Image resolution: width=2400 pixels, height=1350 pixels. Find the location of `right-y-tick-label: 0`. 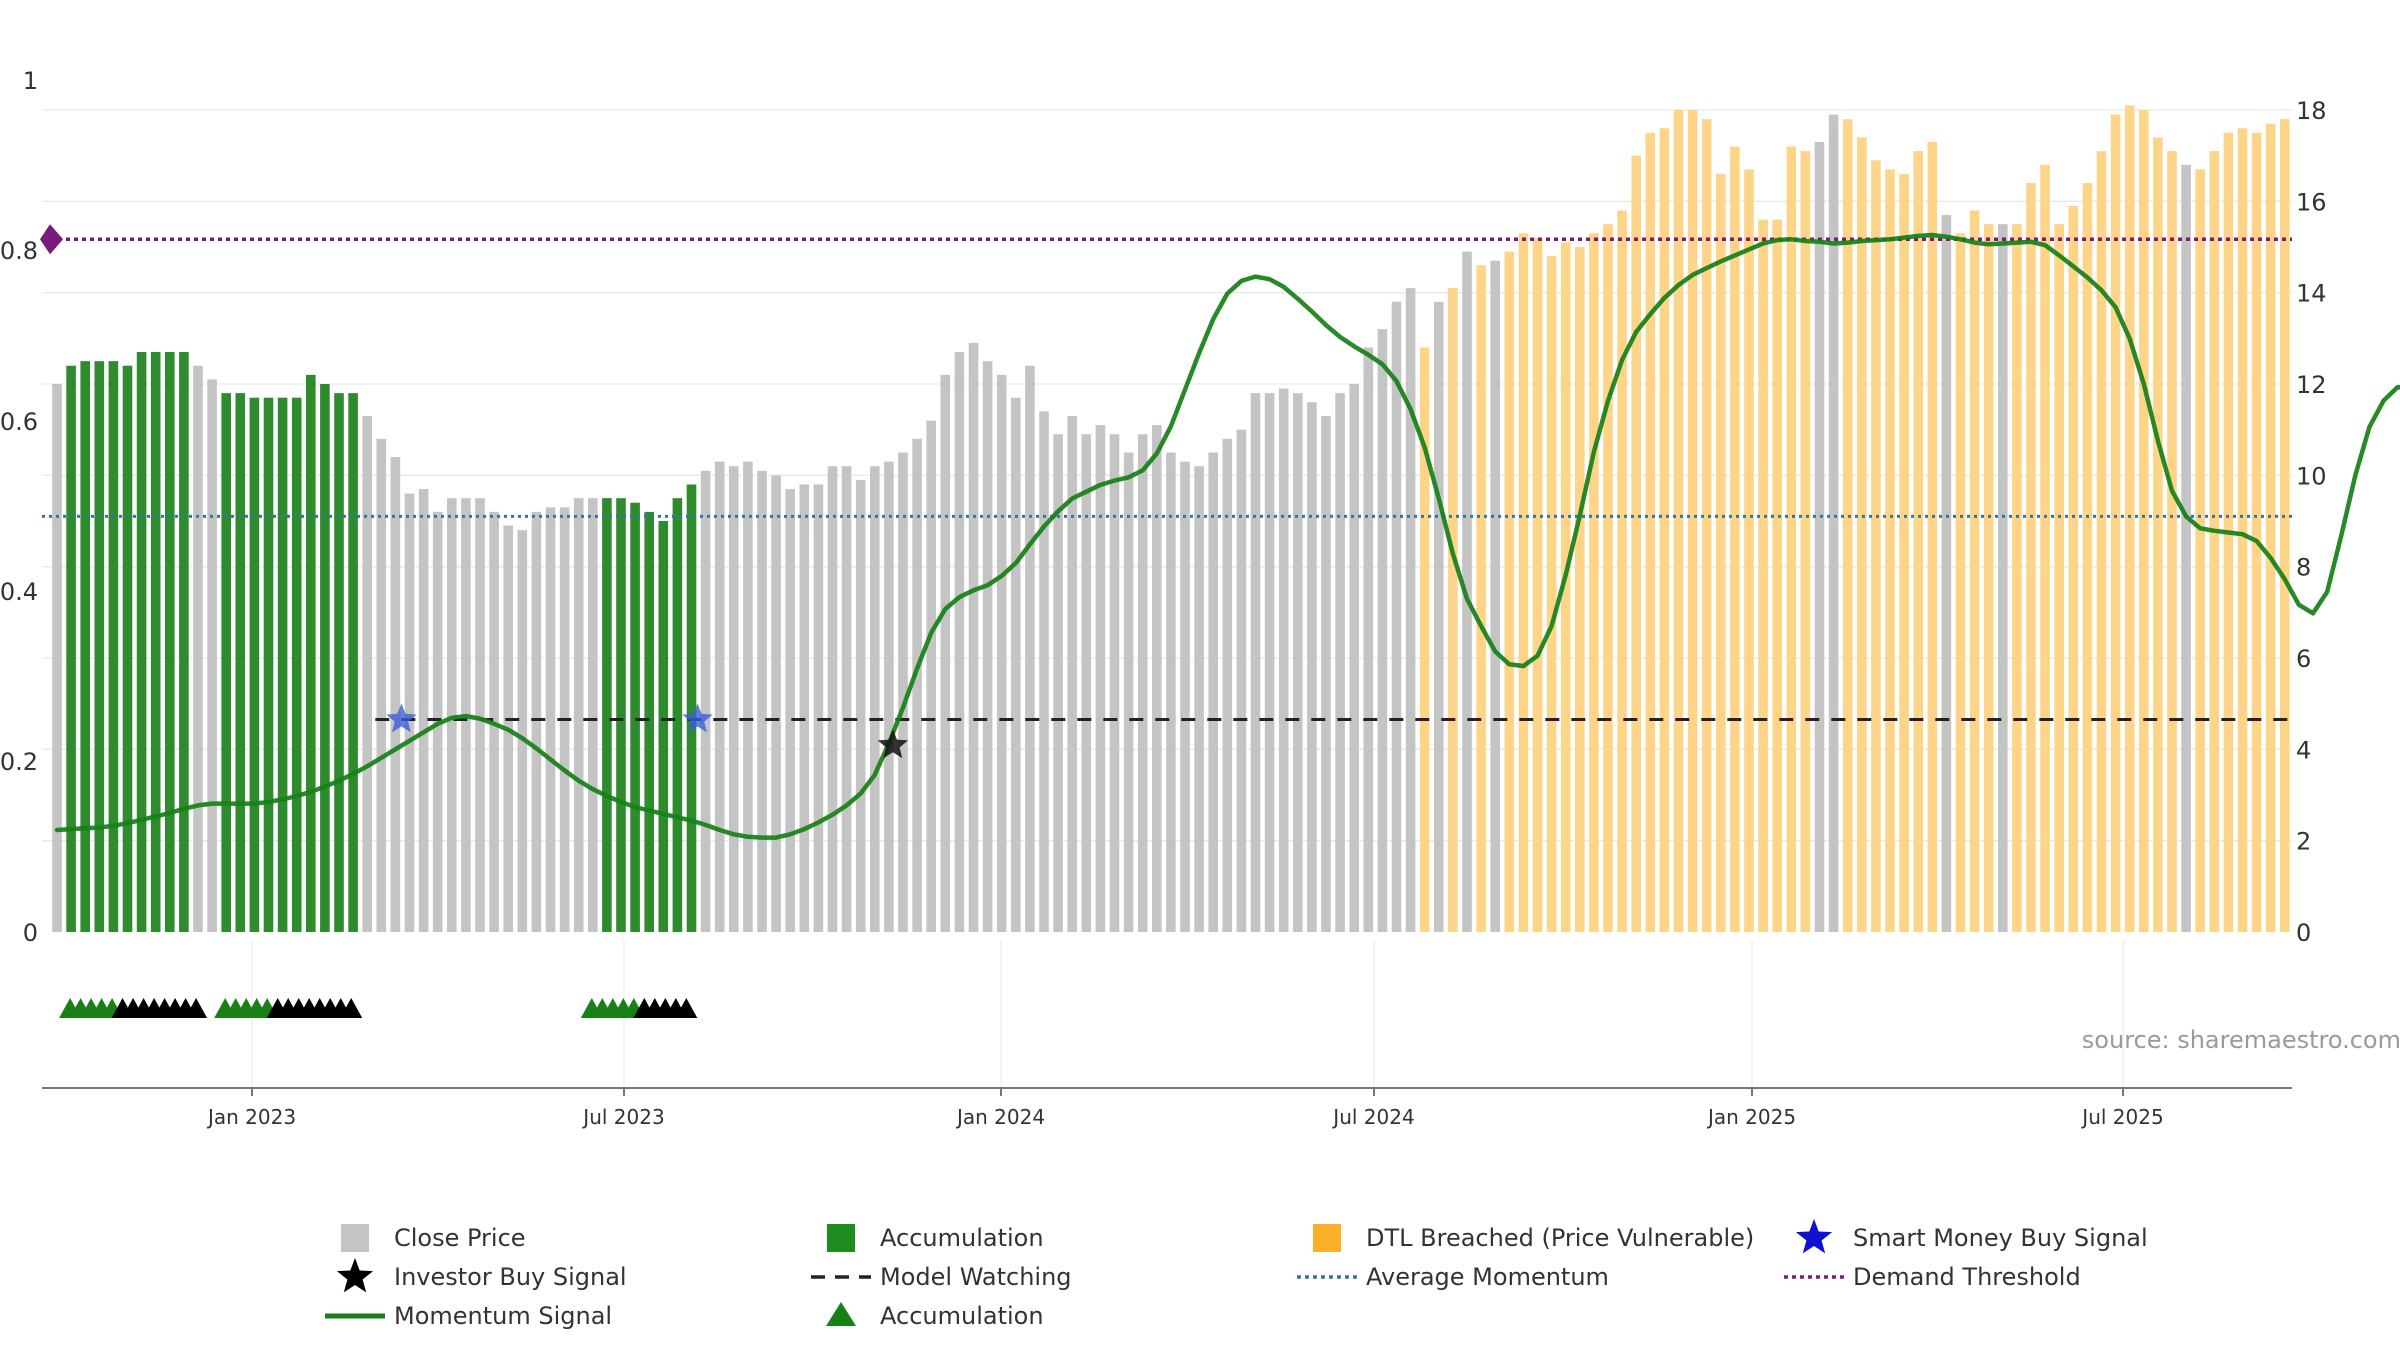

right-y-tick-label: 0 is located at coordinates (2303, 933).